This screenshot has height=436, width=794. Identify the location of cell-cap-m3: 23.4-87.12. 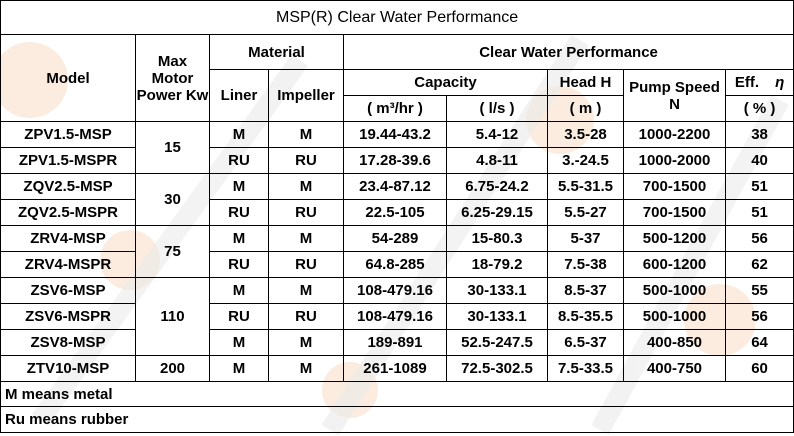
(395, 186).